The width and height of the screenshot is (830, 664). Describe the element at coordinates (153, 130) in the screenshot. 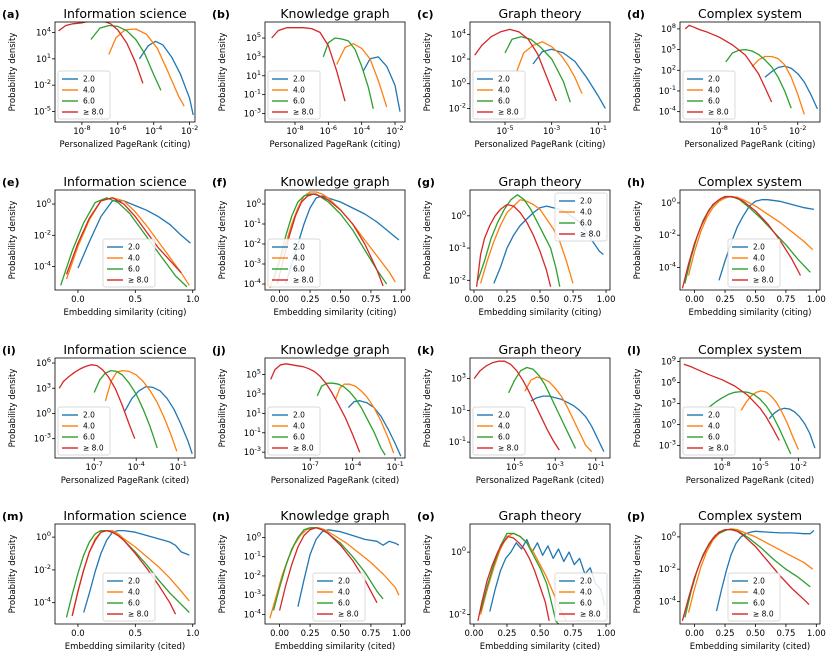

I see `x-tick-label: 10⁻⁴` at that location.